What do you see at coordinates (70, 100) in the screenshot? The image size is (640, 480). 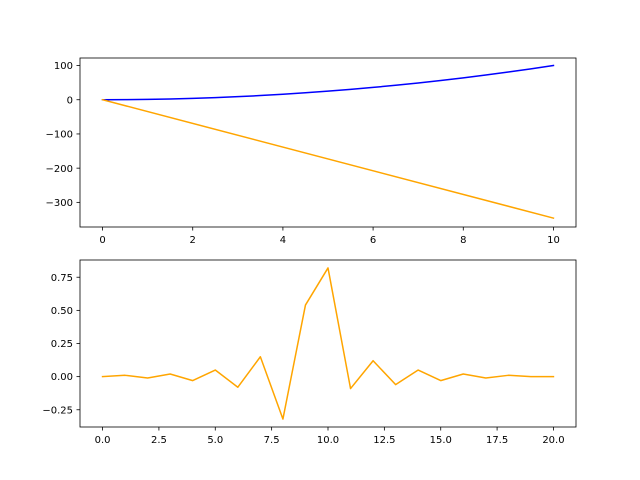 I see `top-chart-y-tick-label: 0` at bounding box center [70, 100].